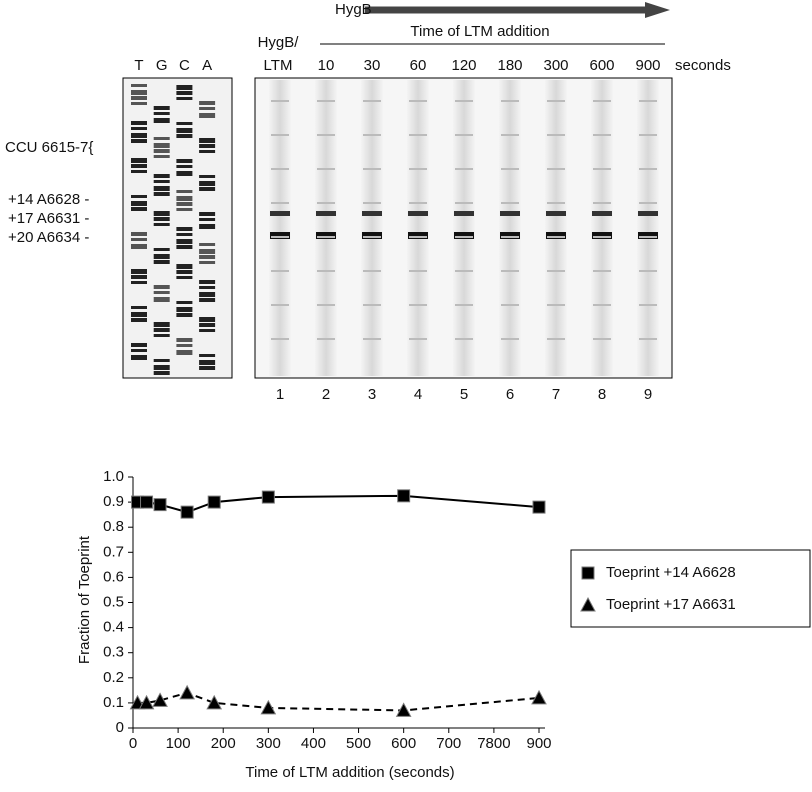  I want to click on series-line, so click(338, 504).